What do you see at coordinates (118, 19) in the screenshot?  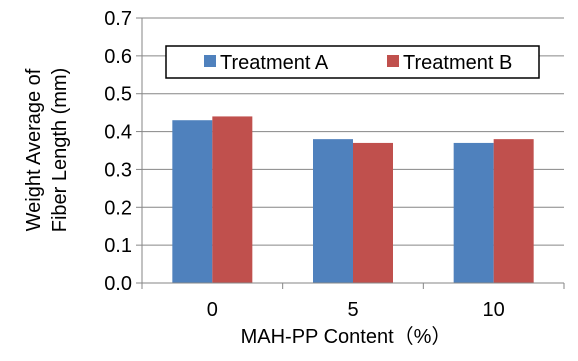 I see `y-tick-label: 0.7` at bounding box center [118, 19].